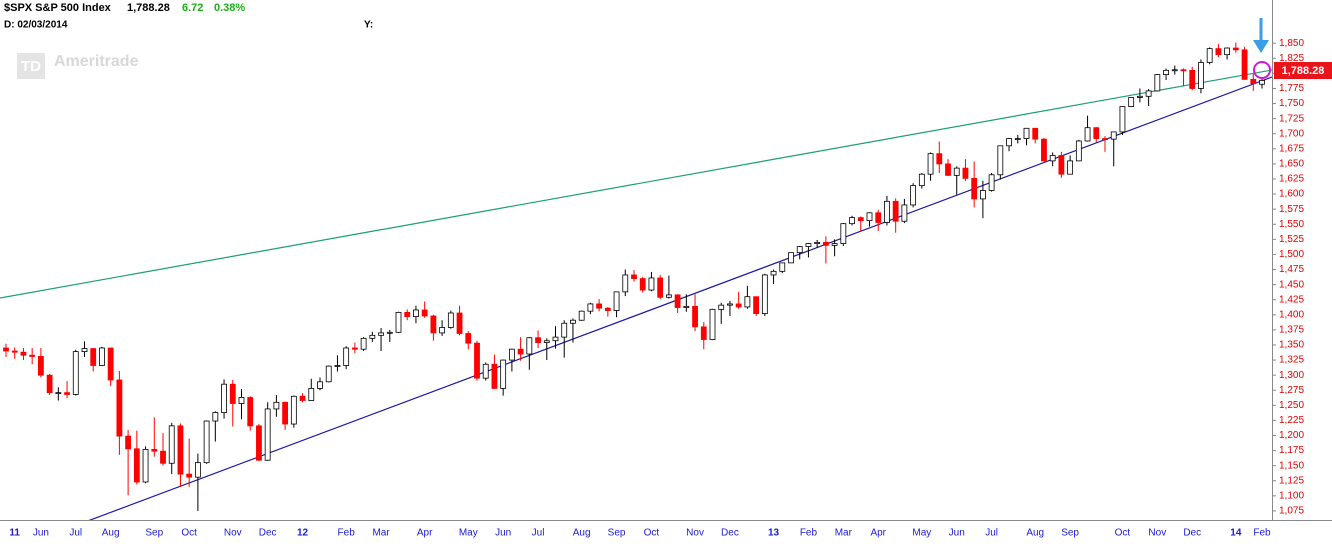  Describe the element at coordinates (1291, 58) in the screenshot. I see `y-tick-label: 1,825` at that location.